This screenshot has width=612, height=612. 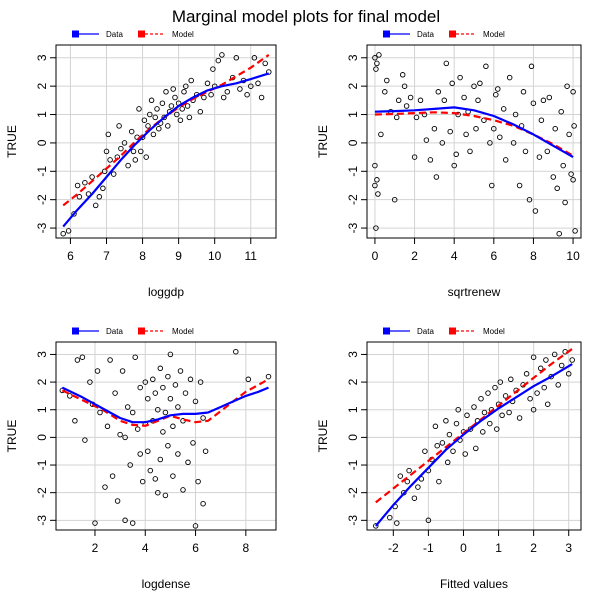 I want to click on y-tick-label: -3, so click(x=42, y=520).